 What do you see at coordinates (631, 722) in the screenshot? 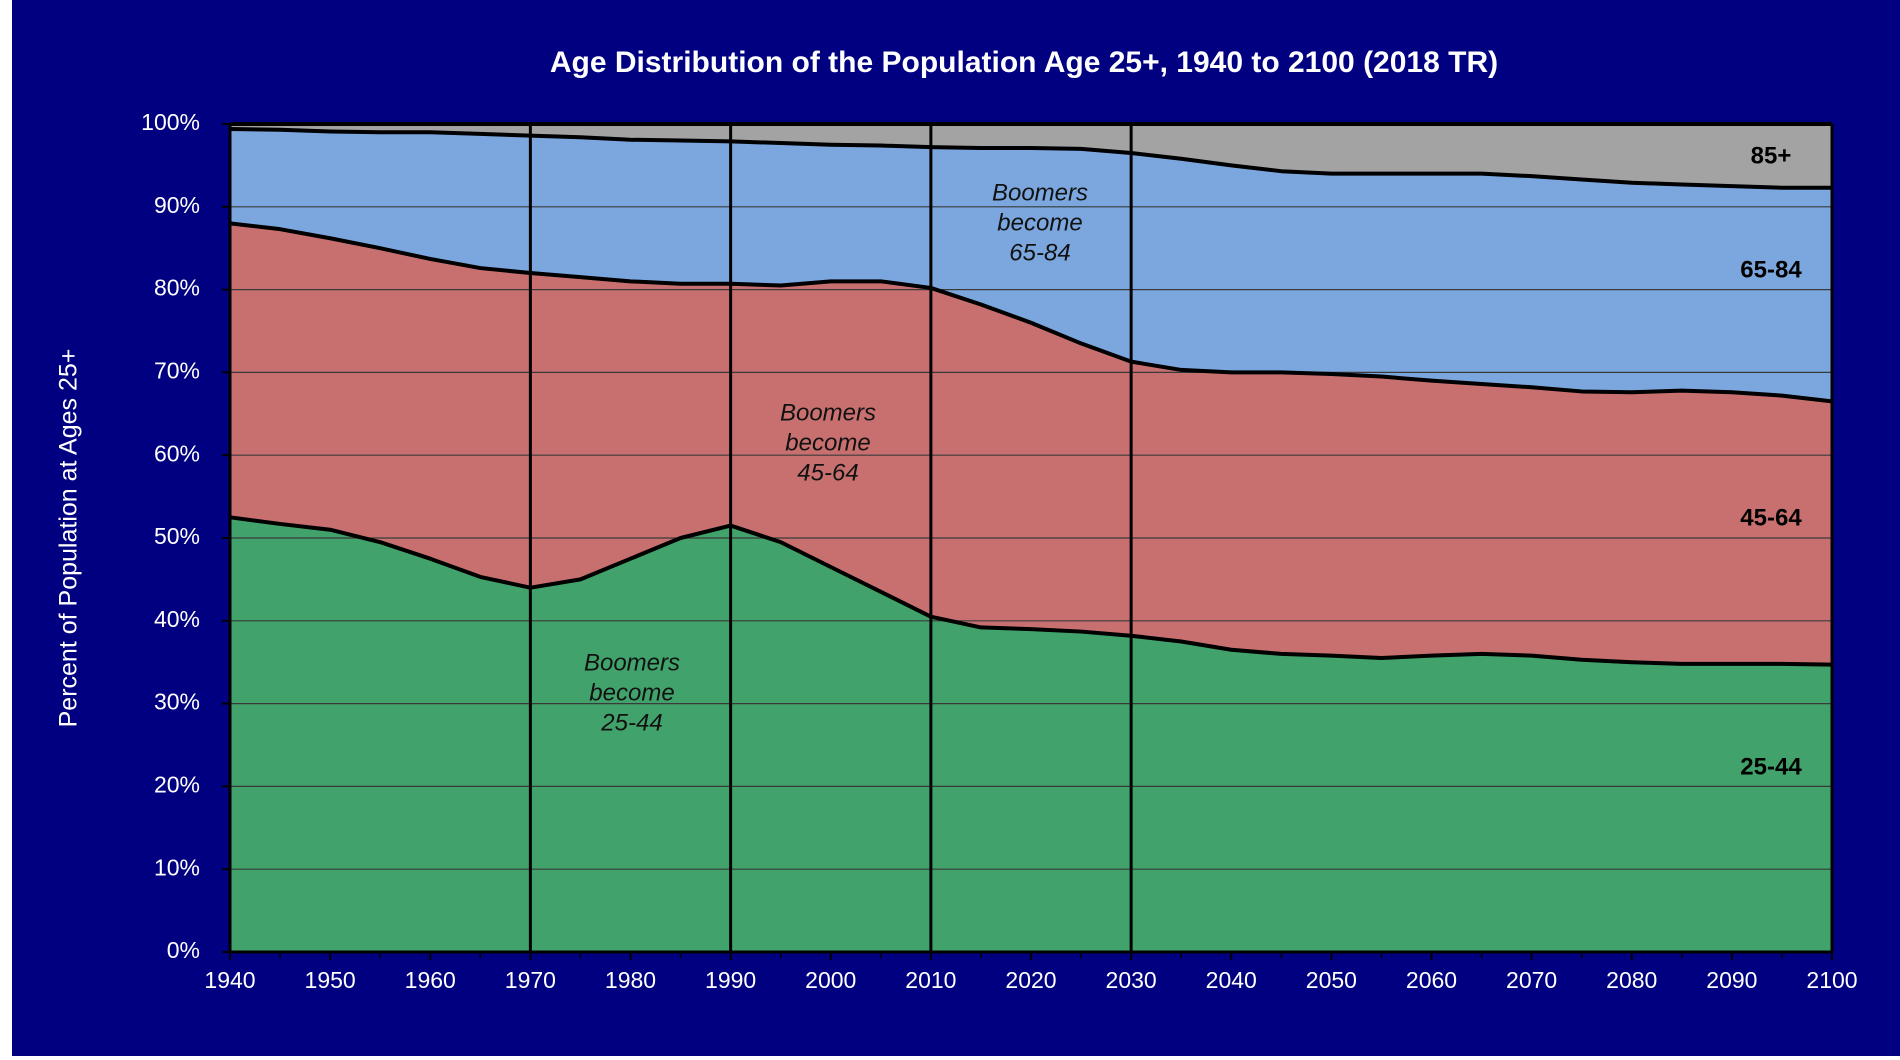
I see `annotation: 25-44` at bounding box center [631, 722].